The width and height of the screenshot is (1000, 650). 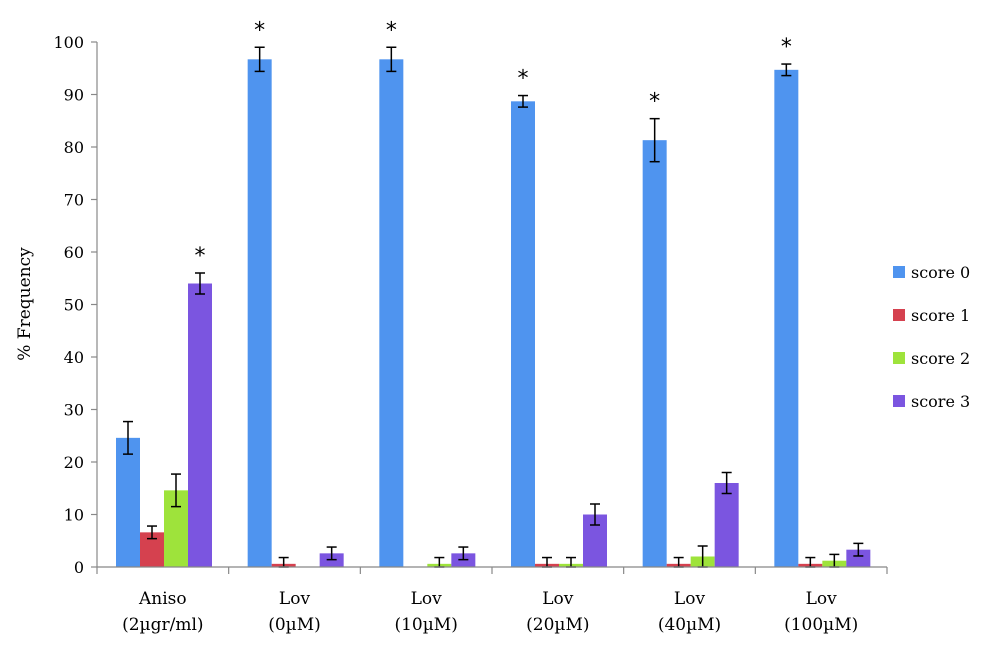 What do you see at coordinates (940, 272) in the screenshot?
I see `legend-label: score 0` at bounding box center [940, 272].